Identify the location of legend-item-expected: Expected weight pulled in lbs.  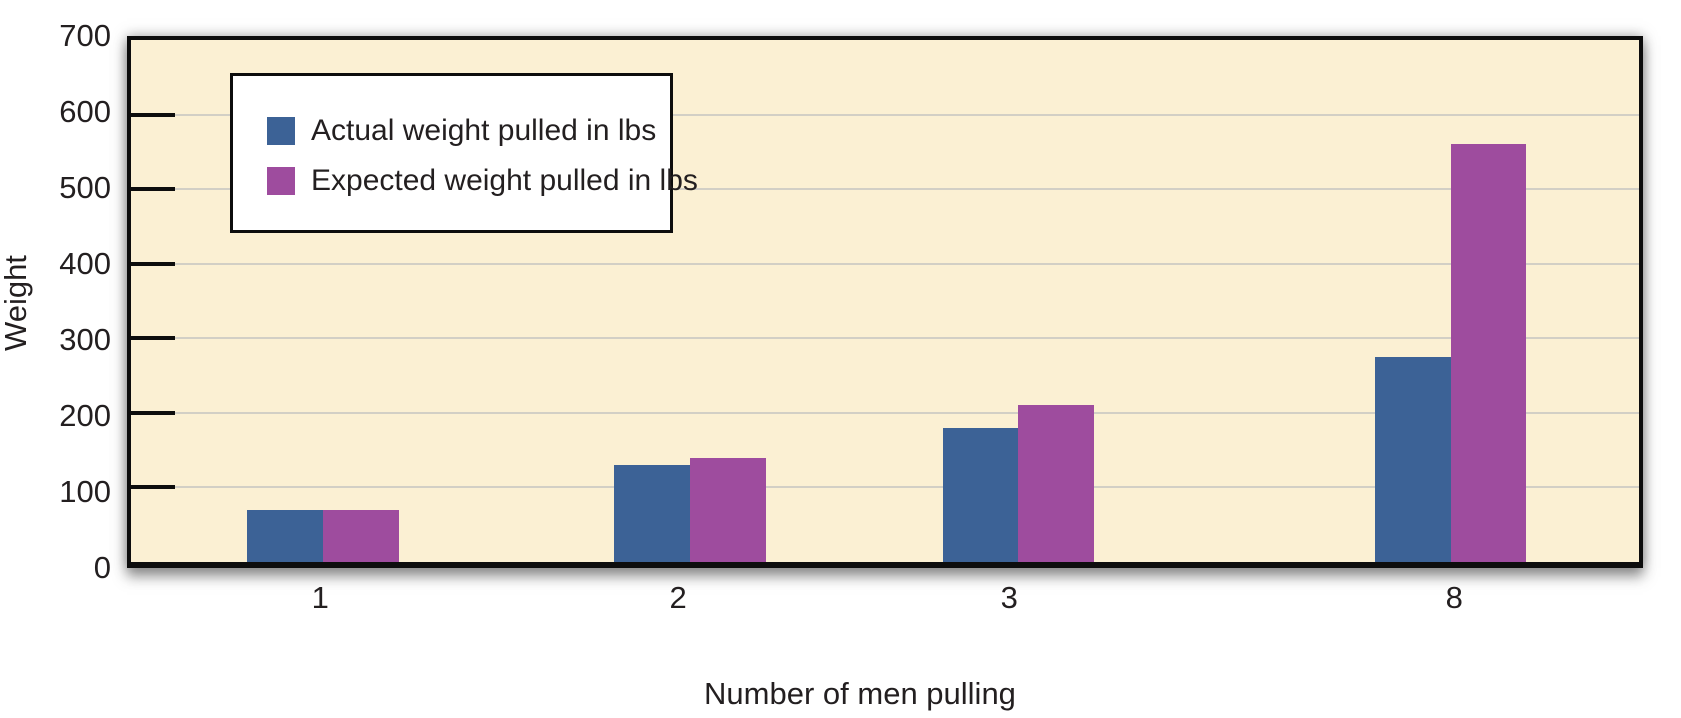
(482, 181).